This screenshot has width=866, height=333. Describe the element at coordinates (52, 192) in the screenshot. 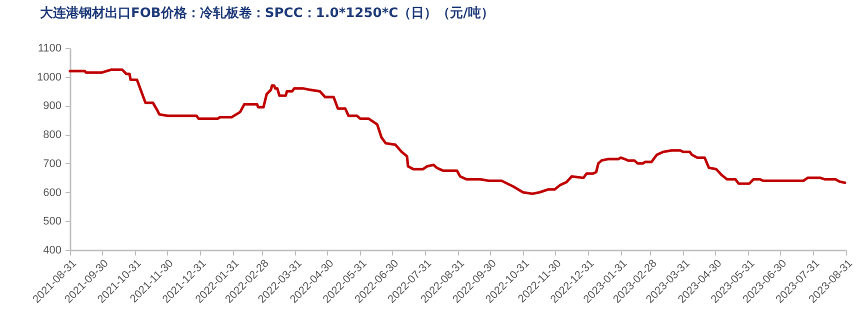

I see `y-tick-label: 600` at that location.